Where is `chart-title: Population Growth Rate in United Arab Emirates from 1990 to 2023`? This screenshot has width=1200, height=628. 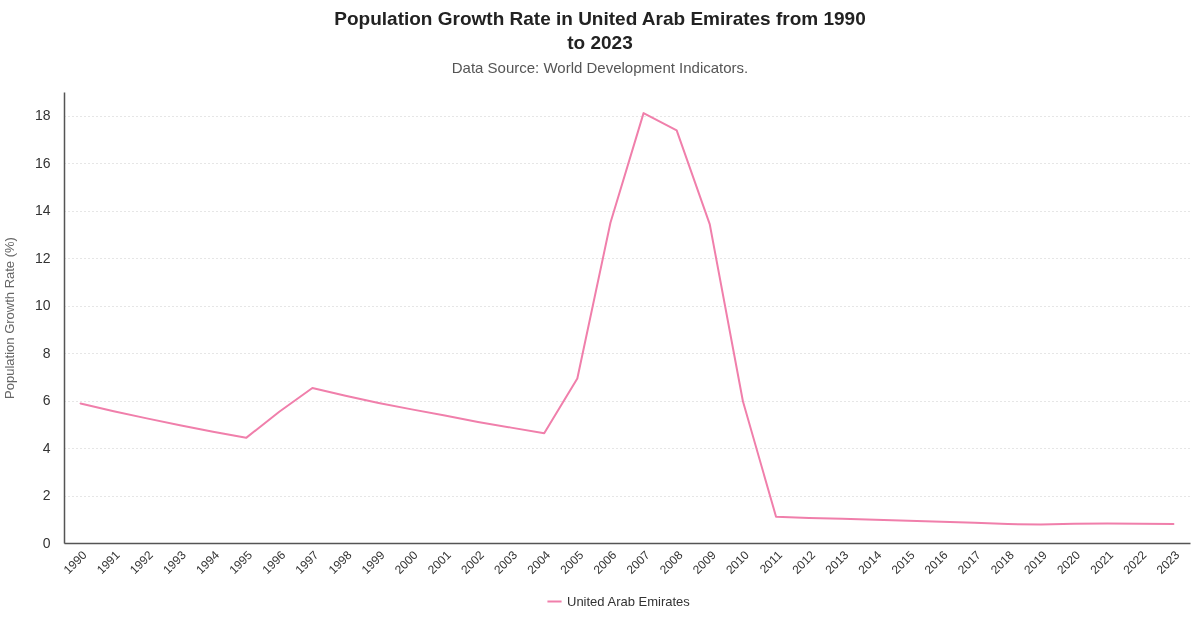
chart-title: Population Growth Rate in United Arab Emirates from 1990 to 2023 is located at coordinates (600, 30).